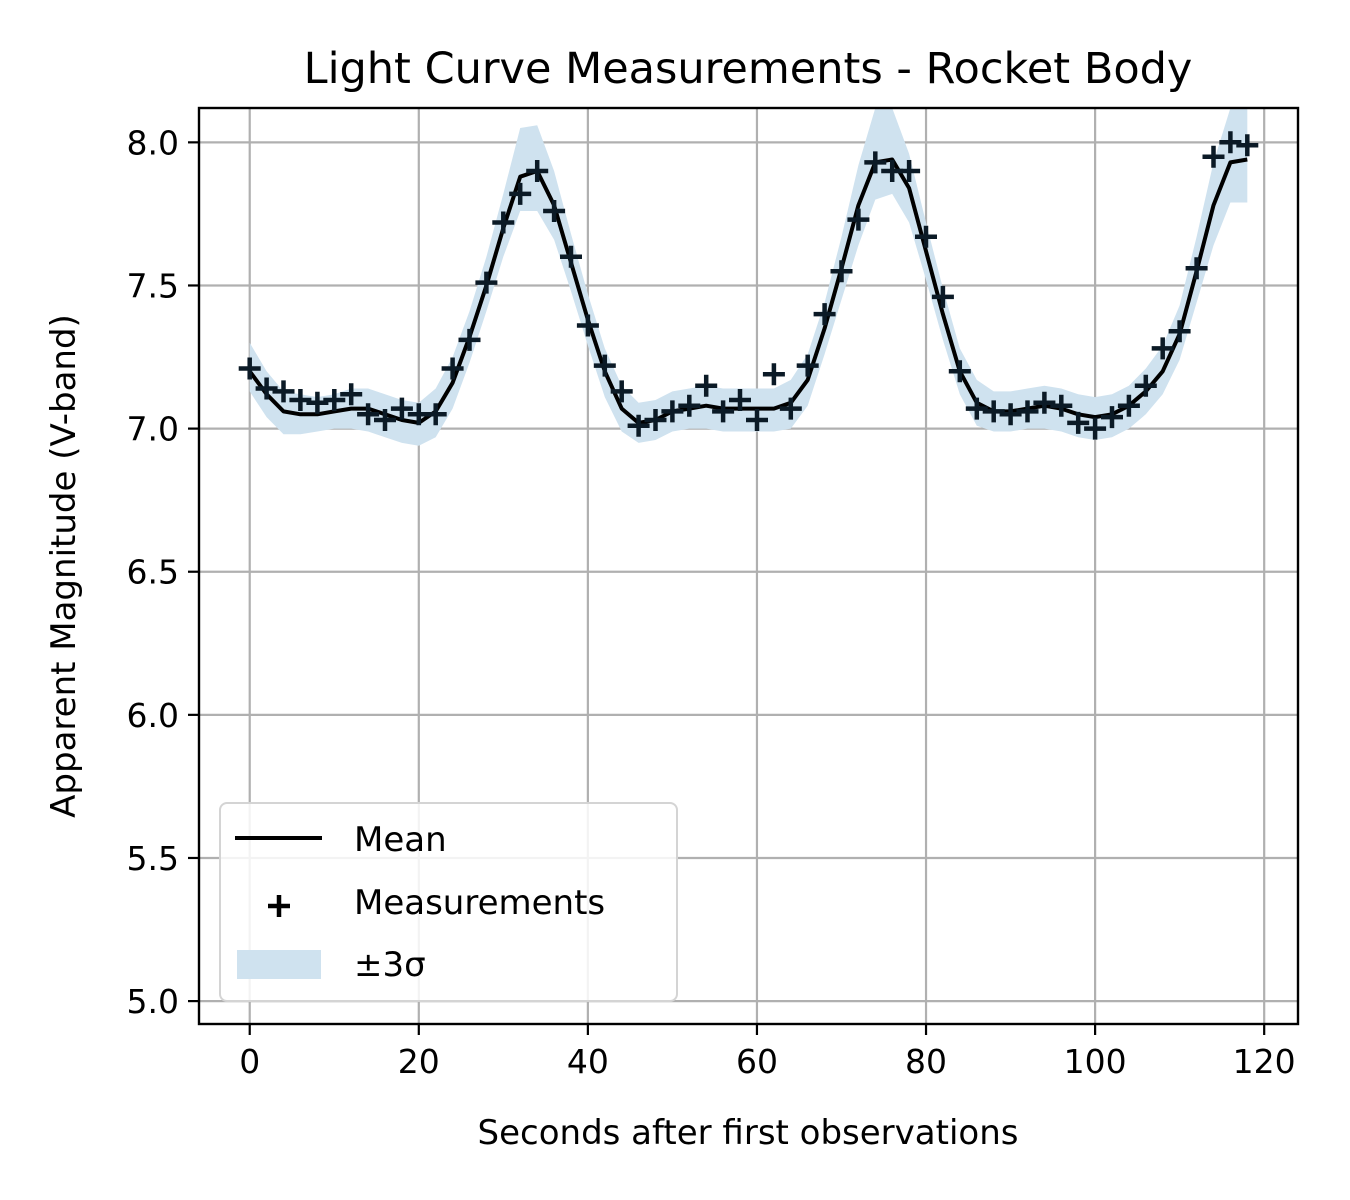  I want to click on y-tick-label: 5.5, so click(153, 858).